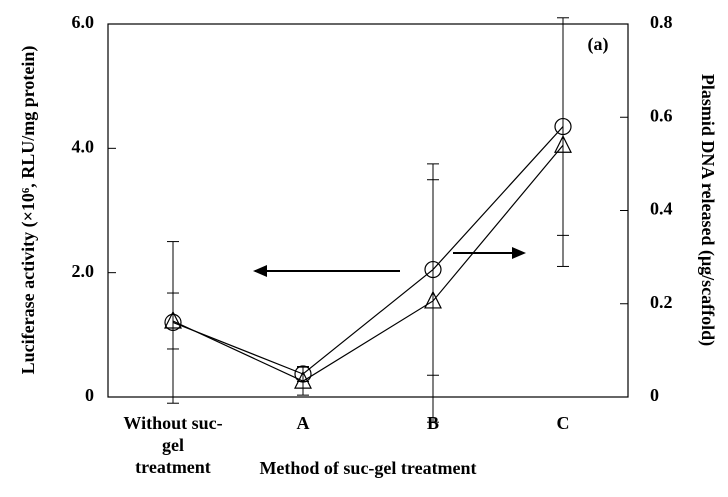 The image size is (728, 497). I want to click on annotation: (a), so click(598, 44).